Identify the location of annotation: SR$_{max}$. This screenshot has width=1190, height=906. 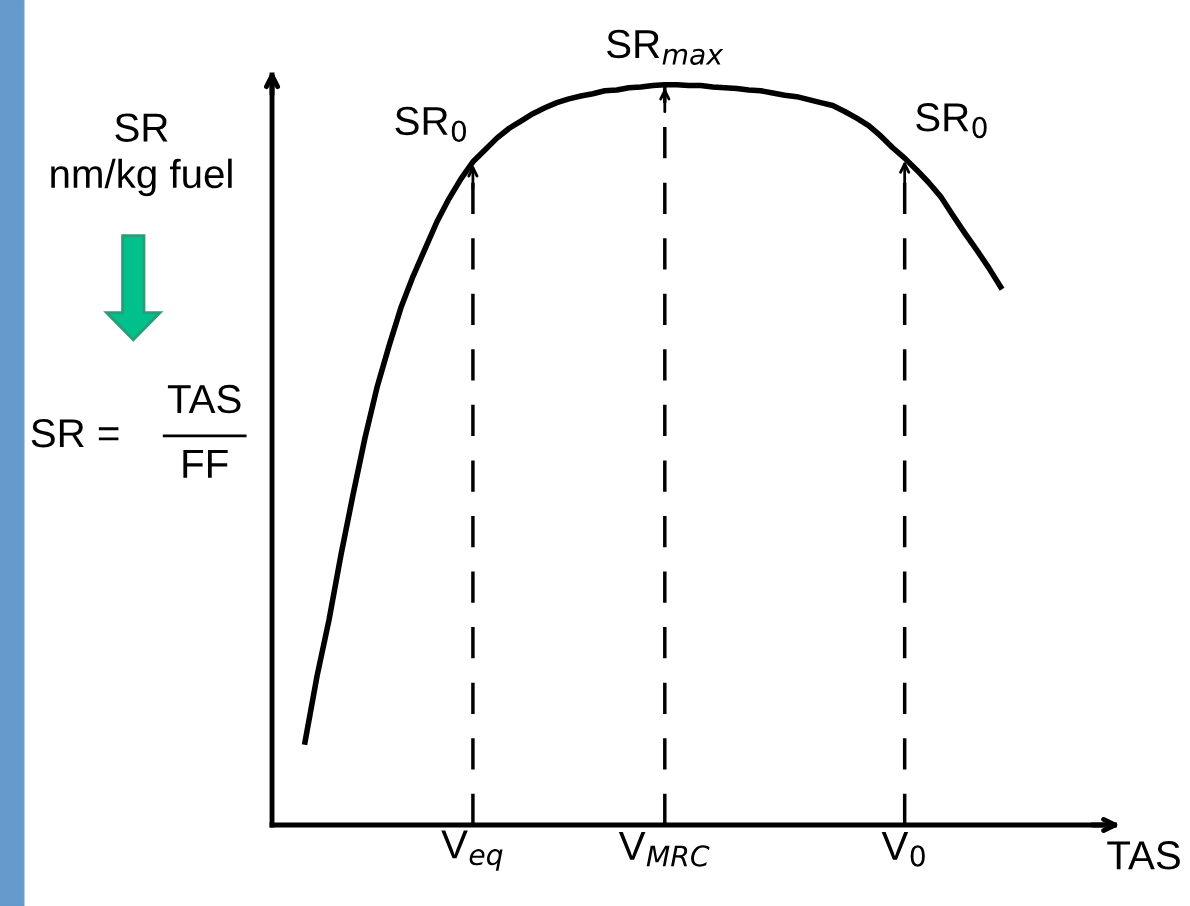
(665, 47).